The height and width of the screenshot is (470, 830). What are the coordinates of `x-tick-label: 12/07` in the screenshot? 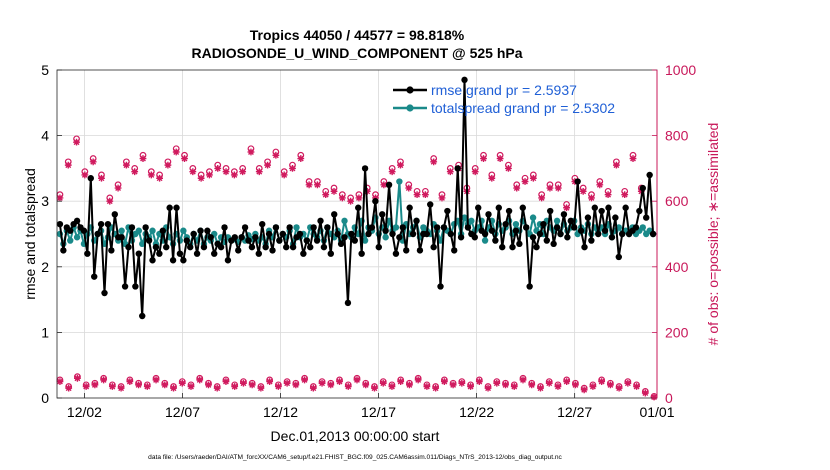 It's located at (182, 412).